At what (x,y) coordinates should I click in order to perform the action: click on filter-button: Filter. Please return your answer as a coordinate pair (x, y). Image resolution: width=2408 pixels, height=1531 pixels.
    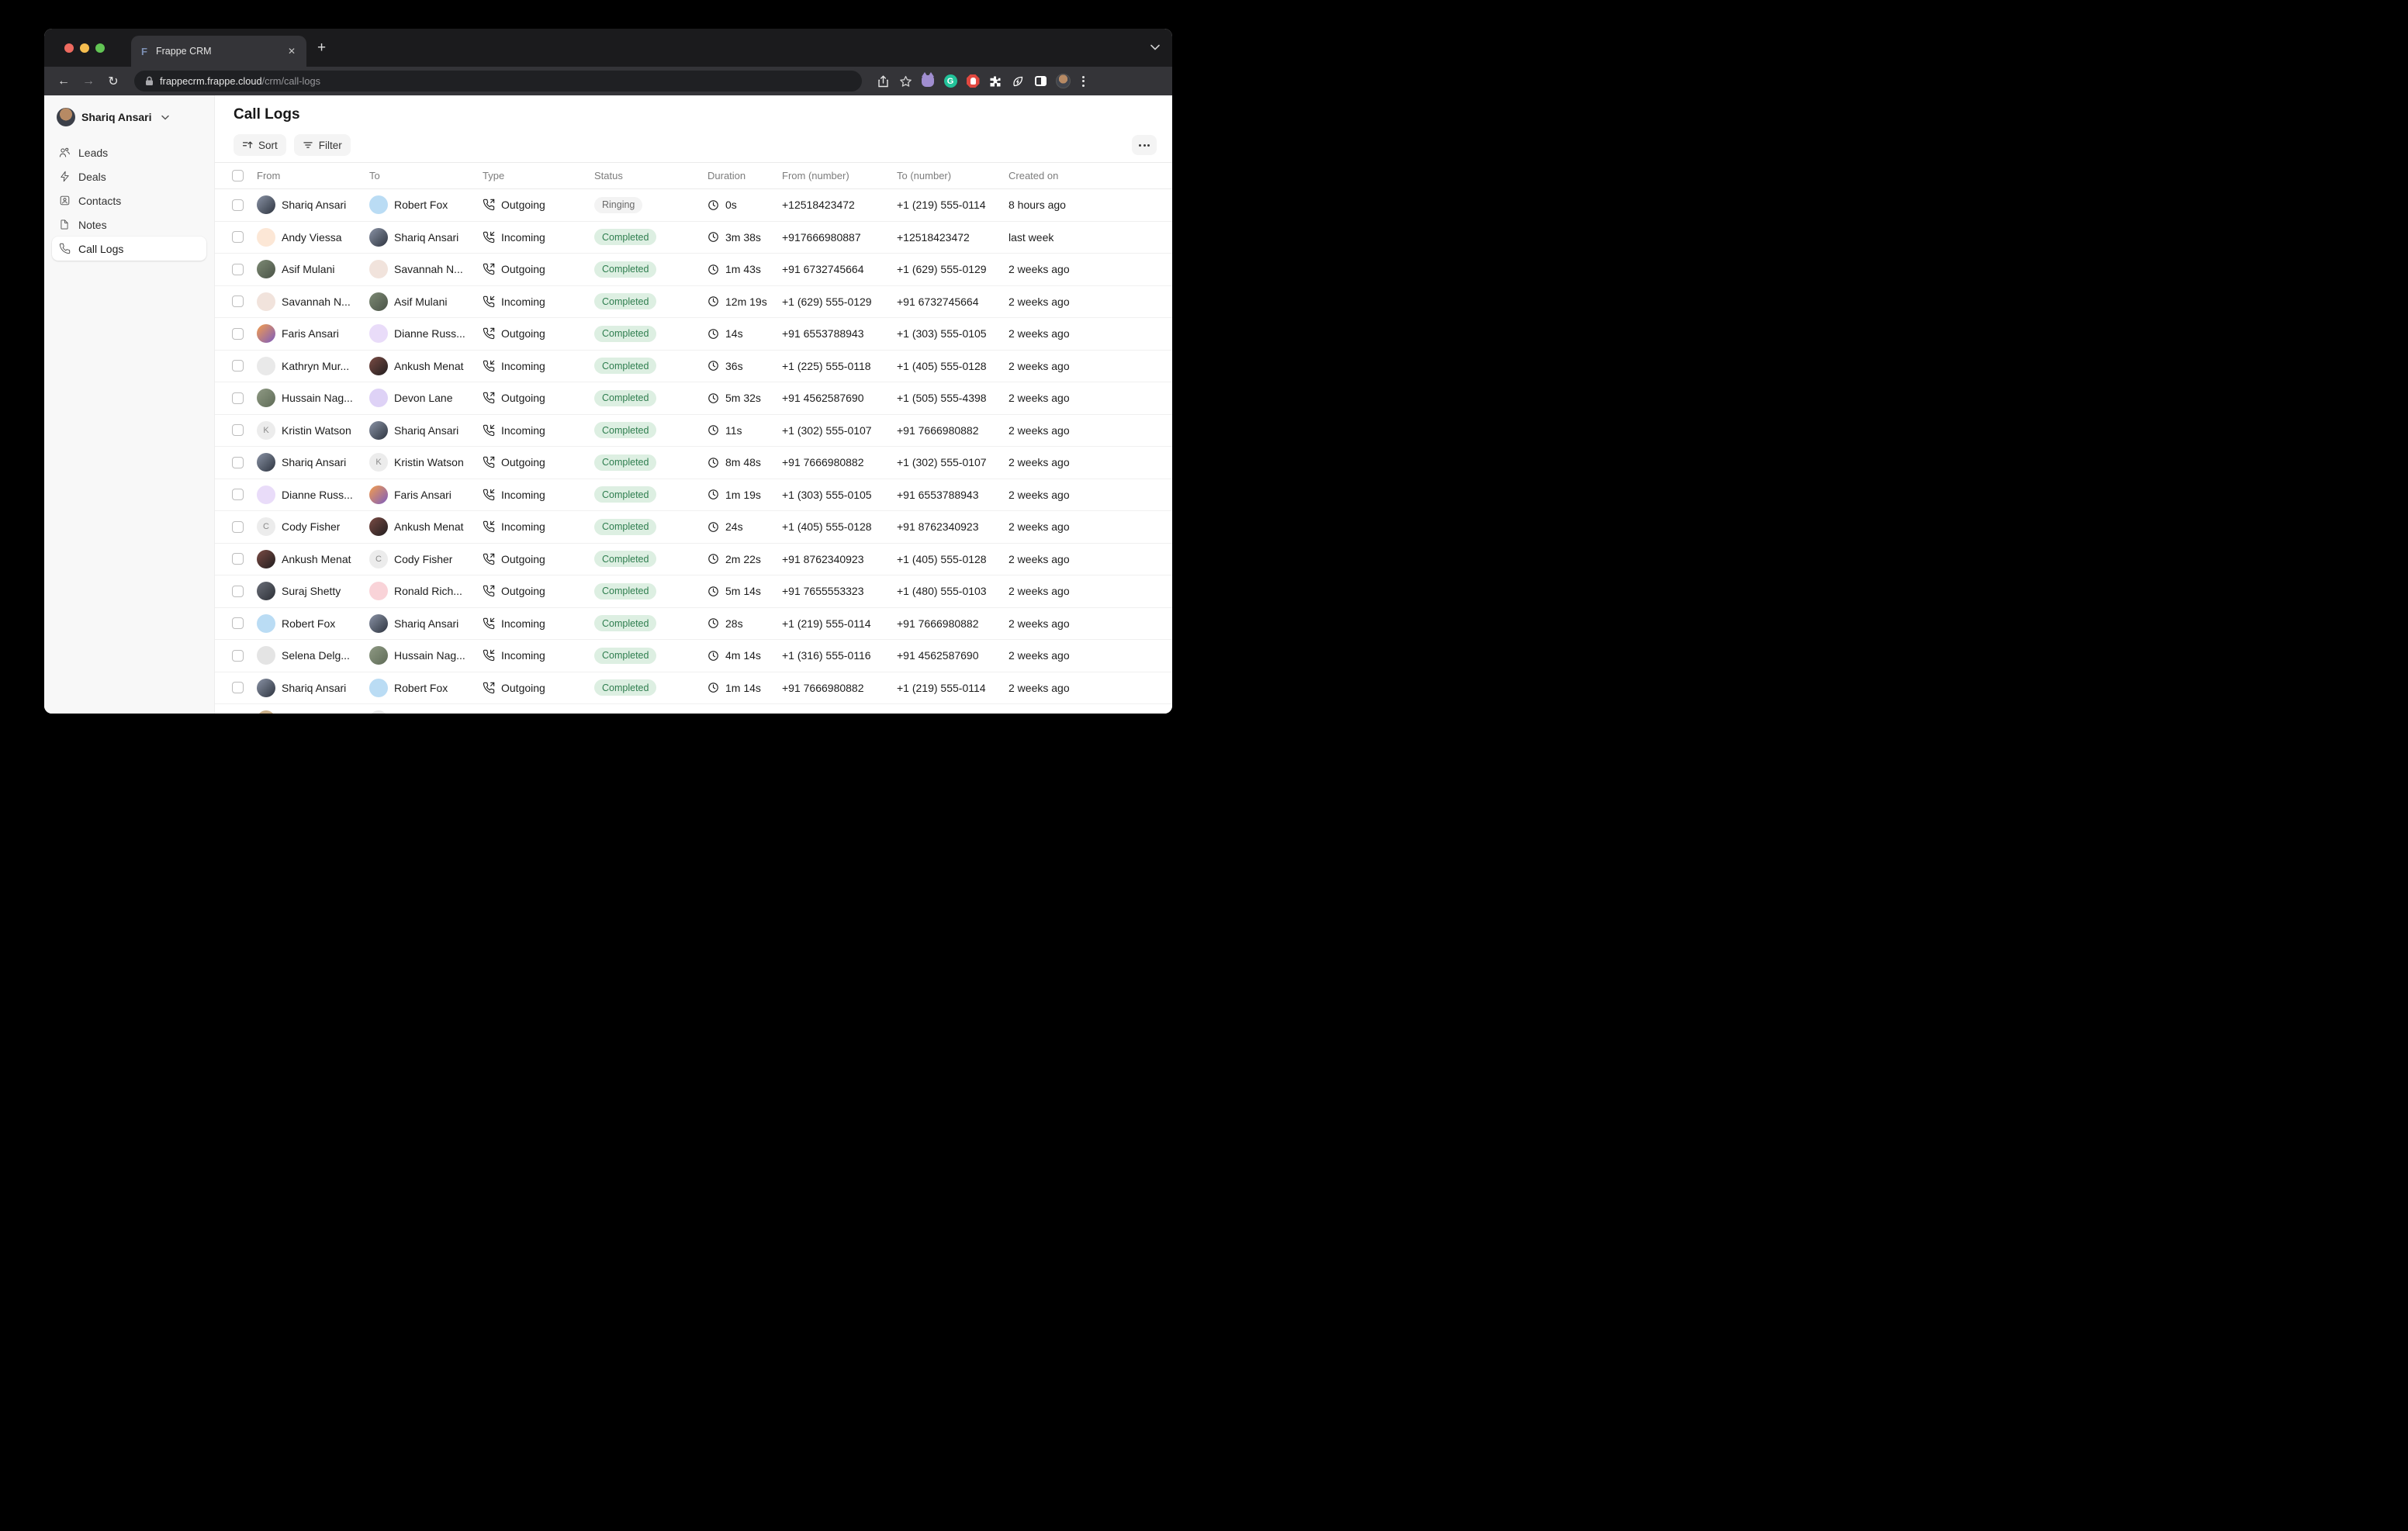
    Looking at the image, I should click on (322, 145).